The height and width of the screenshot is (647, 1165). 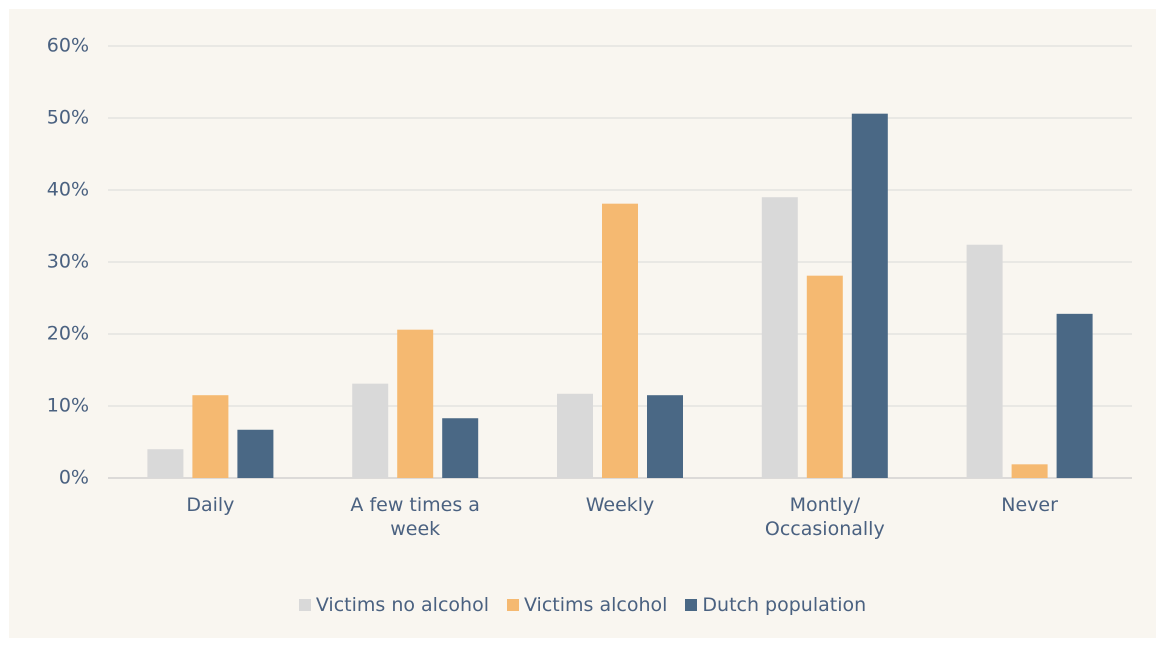 What do you see at coordinates (824, 517) in the screenshot?
I see `x-tick-label: Montly/ Occasionally` at bounding box center [824, 517].